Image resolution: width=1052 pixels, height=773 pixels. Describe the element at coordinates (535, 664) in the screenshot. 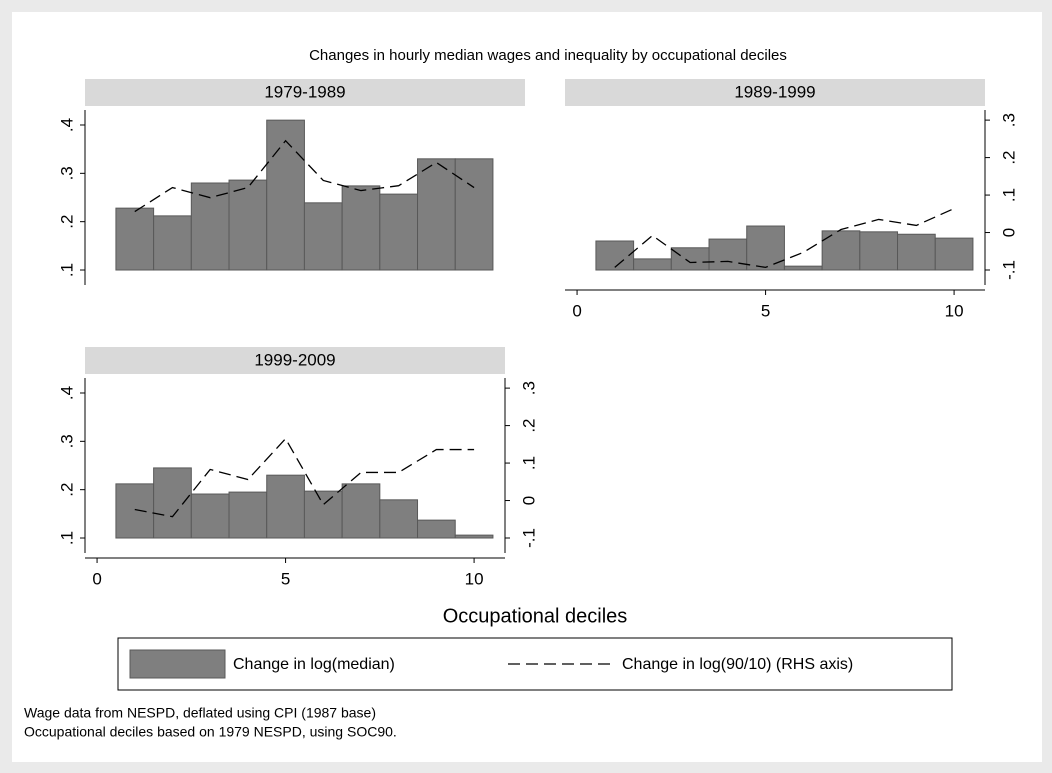

I see `legend` at that location.